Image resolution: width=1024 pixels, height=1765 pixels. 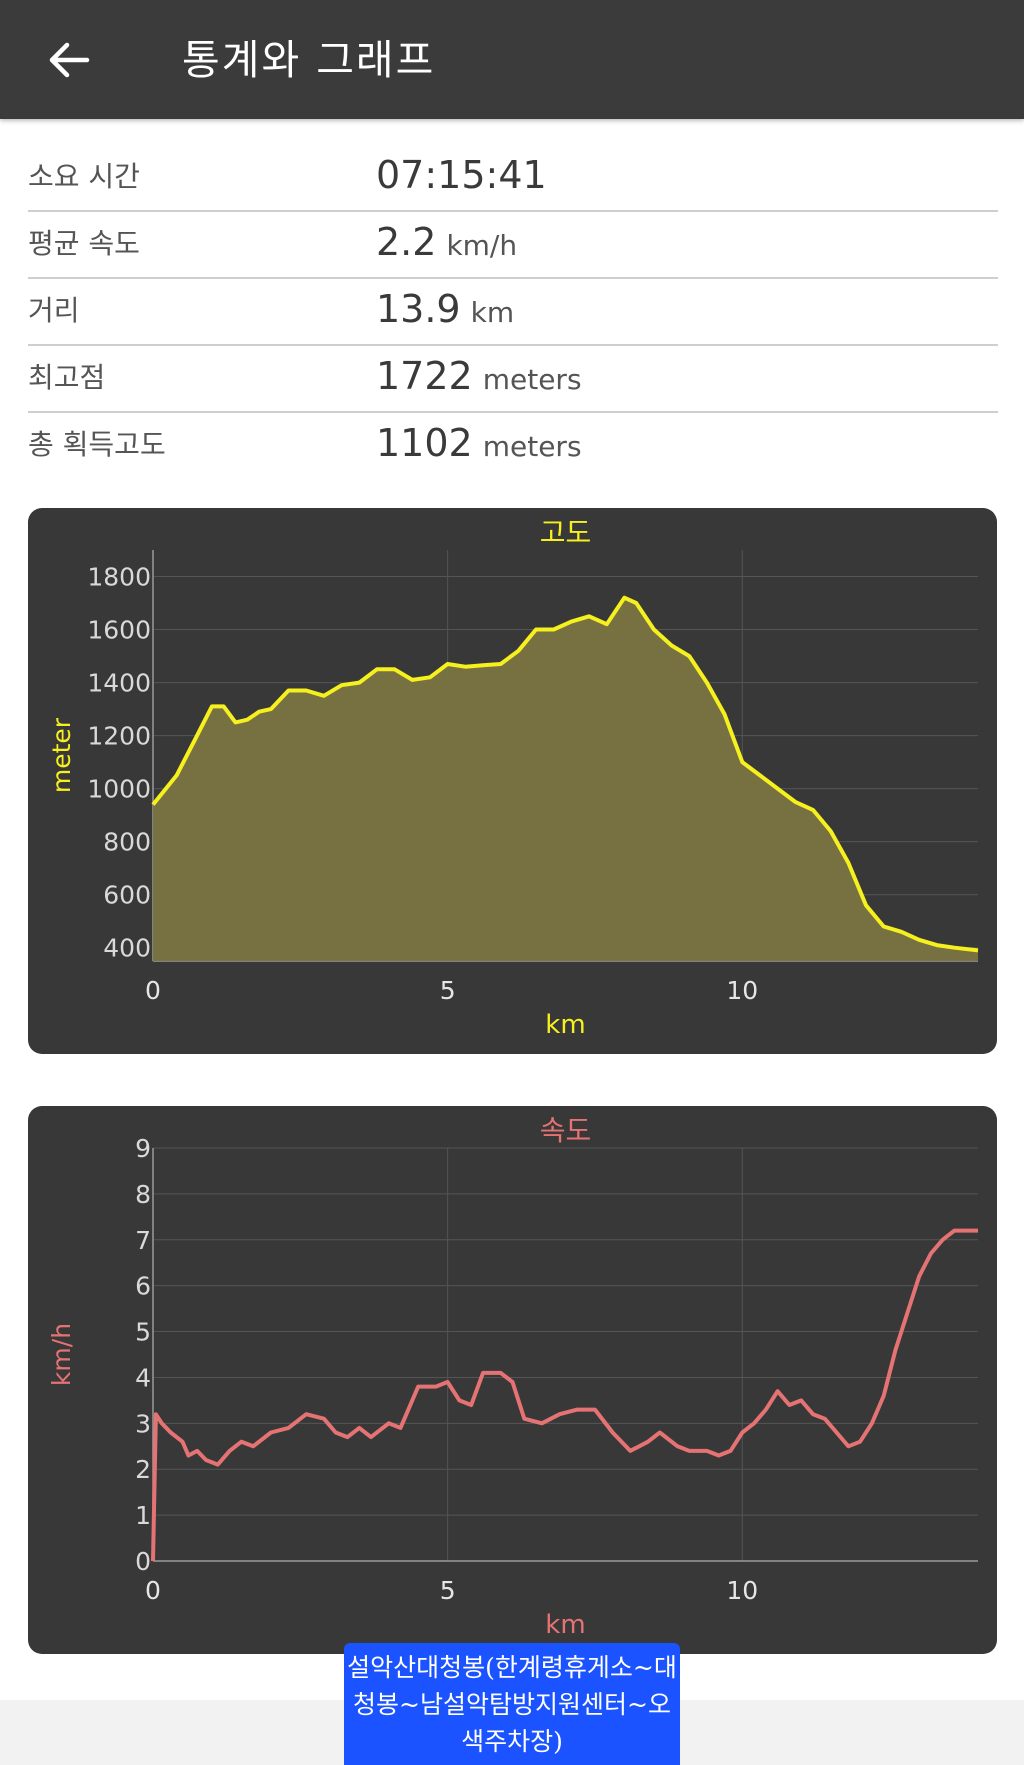 I want to click on stat-value: 2.2 km/h, so click(x=446, y=242).